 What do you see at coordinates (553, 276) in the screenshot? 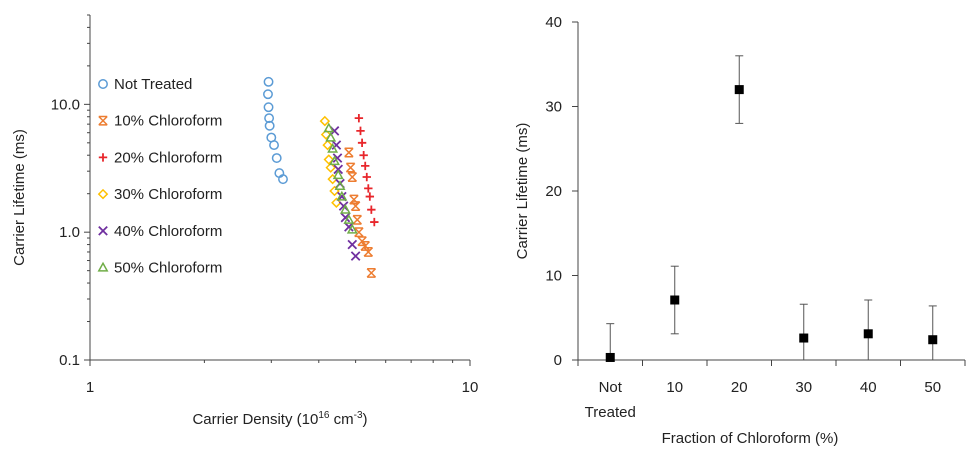
I see `y-tick-label: 10` at bounding box center [553, 276].